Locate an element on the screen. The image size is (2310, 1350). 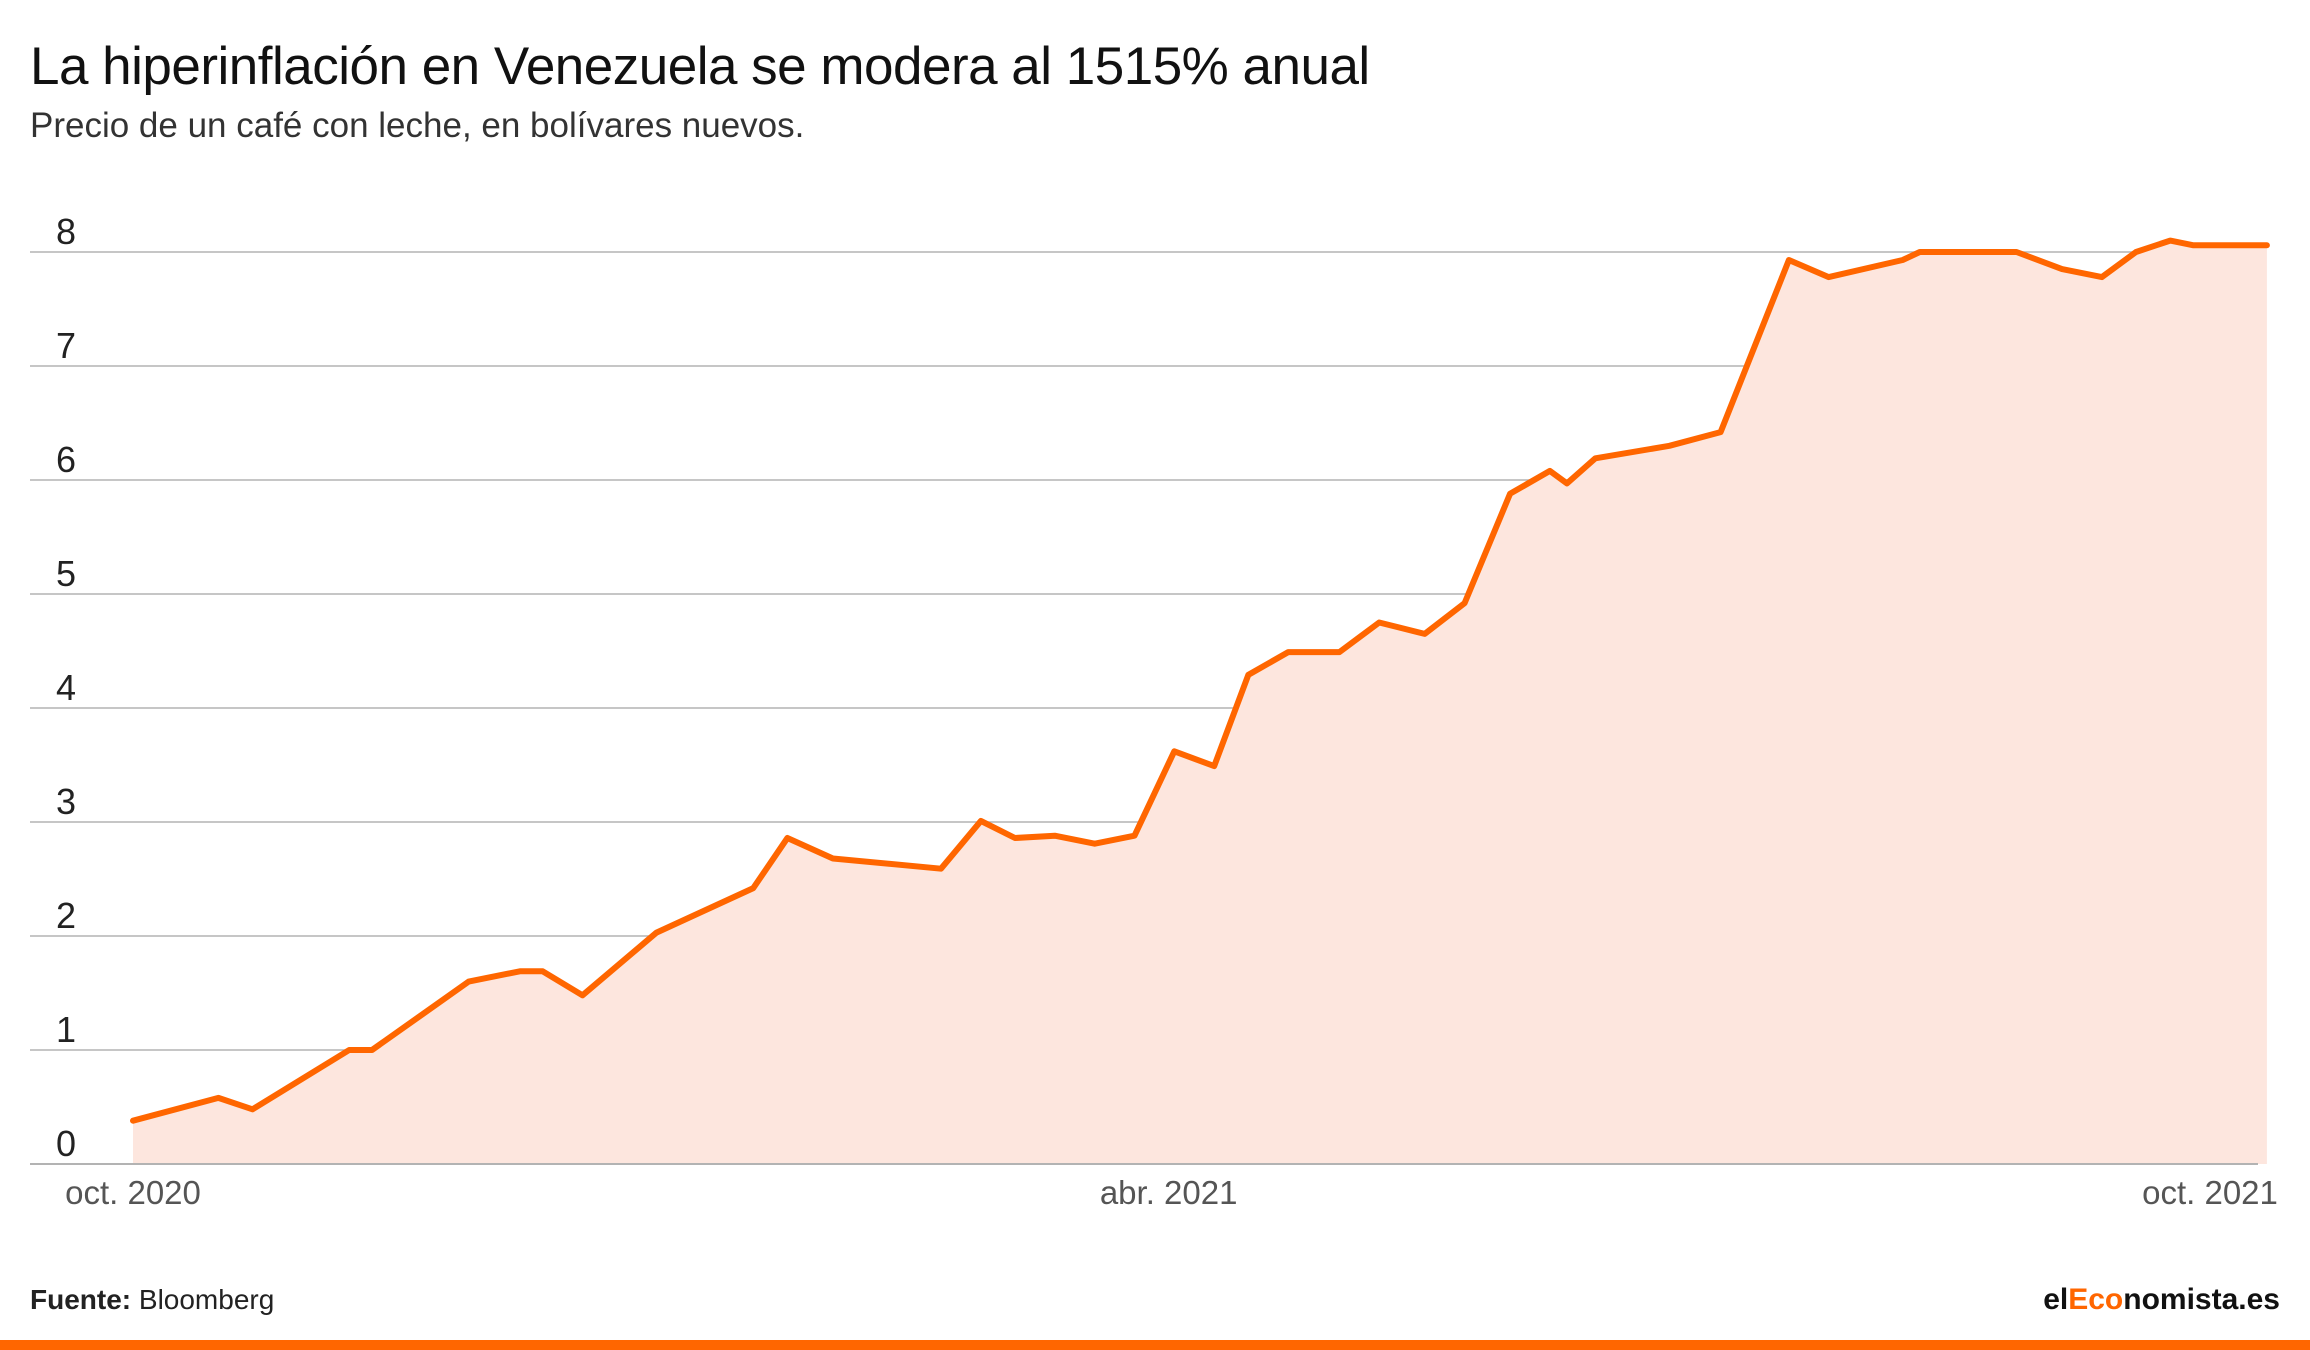
brand-suffix: nomista.es is located at coordinates (2201, 1299).